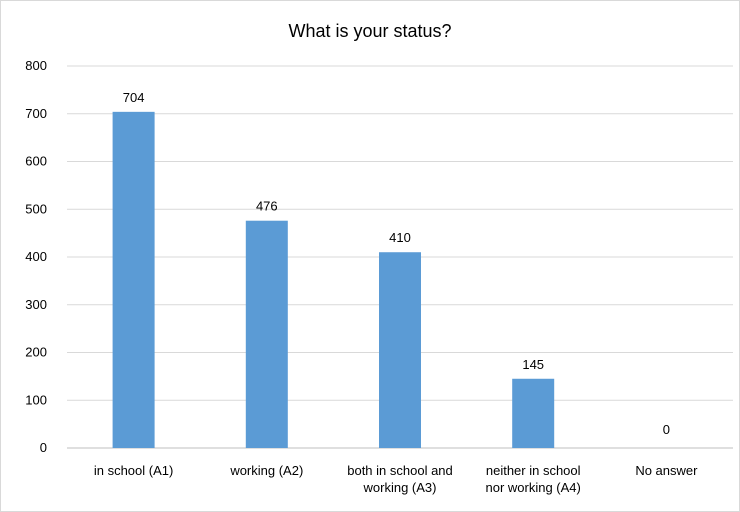 This screenshot has width=740, height=512. I want to click on y-tick-label: 800, so click(36, 65).